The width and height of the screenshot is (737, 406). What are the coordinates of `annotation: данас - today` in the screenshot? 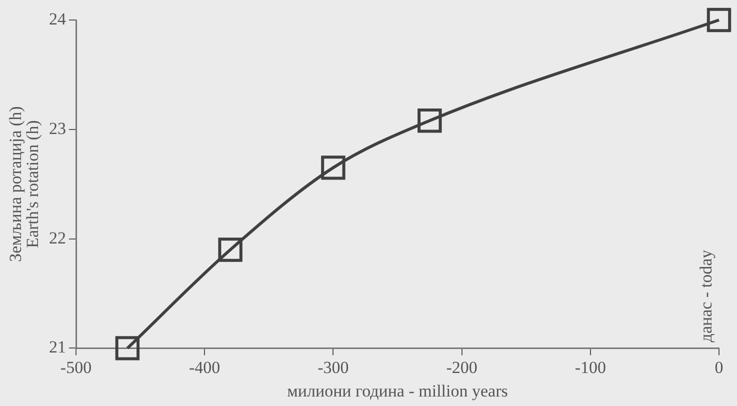 It's located at (706, 295).